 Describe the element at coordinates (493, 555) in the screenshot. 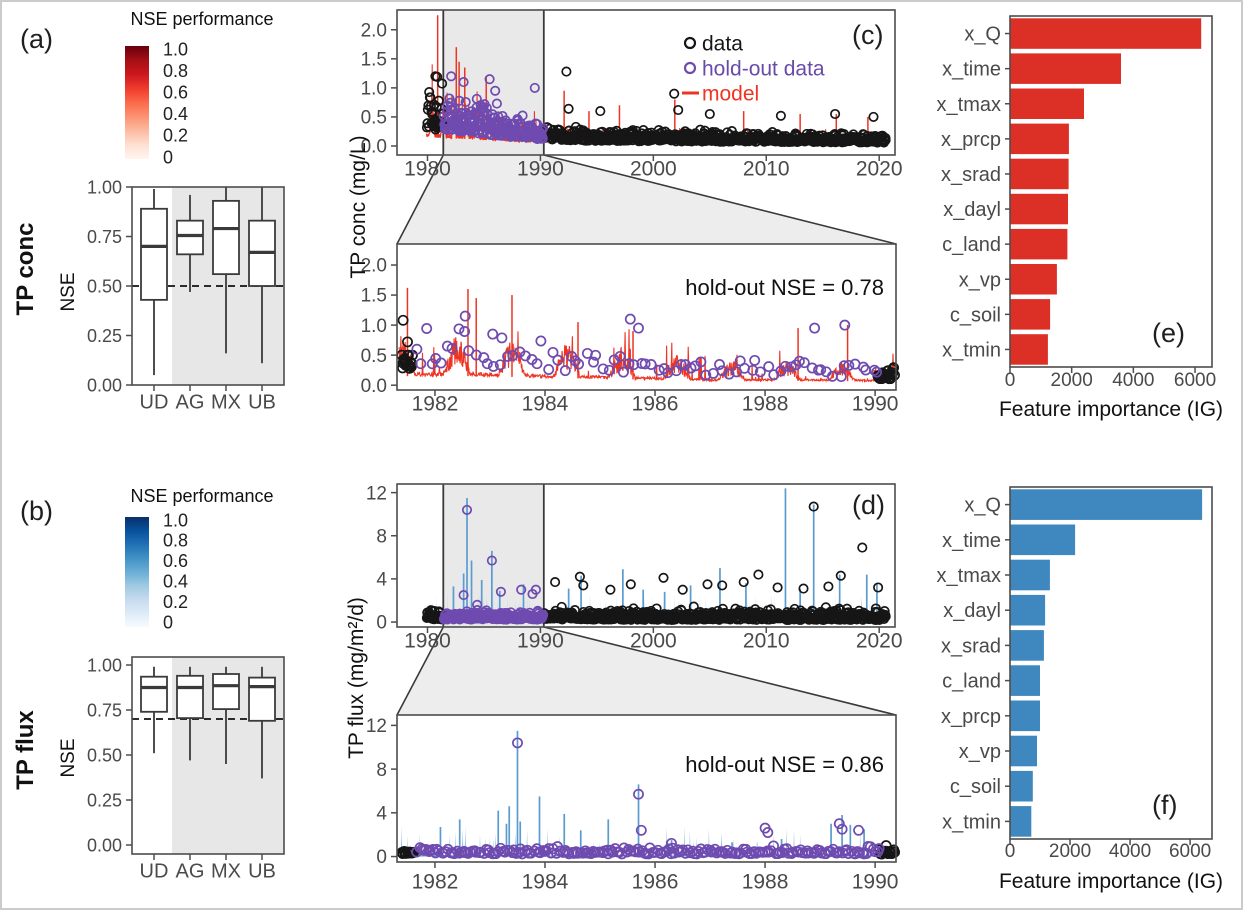

I see `holdout-shade-region` at that location.